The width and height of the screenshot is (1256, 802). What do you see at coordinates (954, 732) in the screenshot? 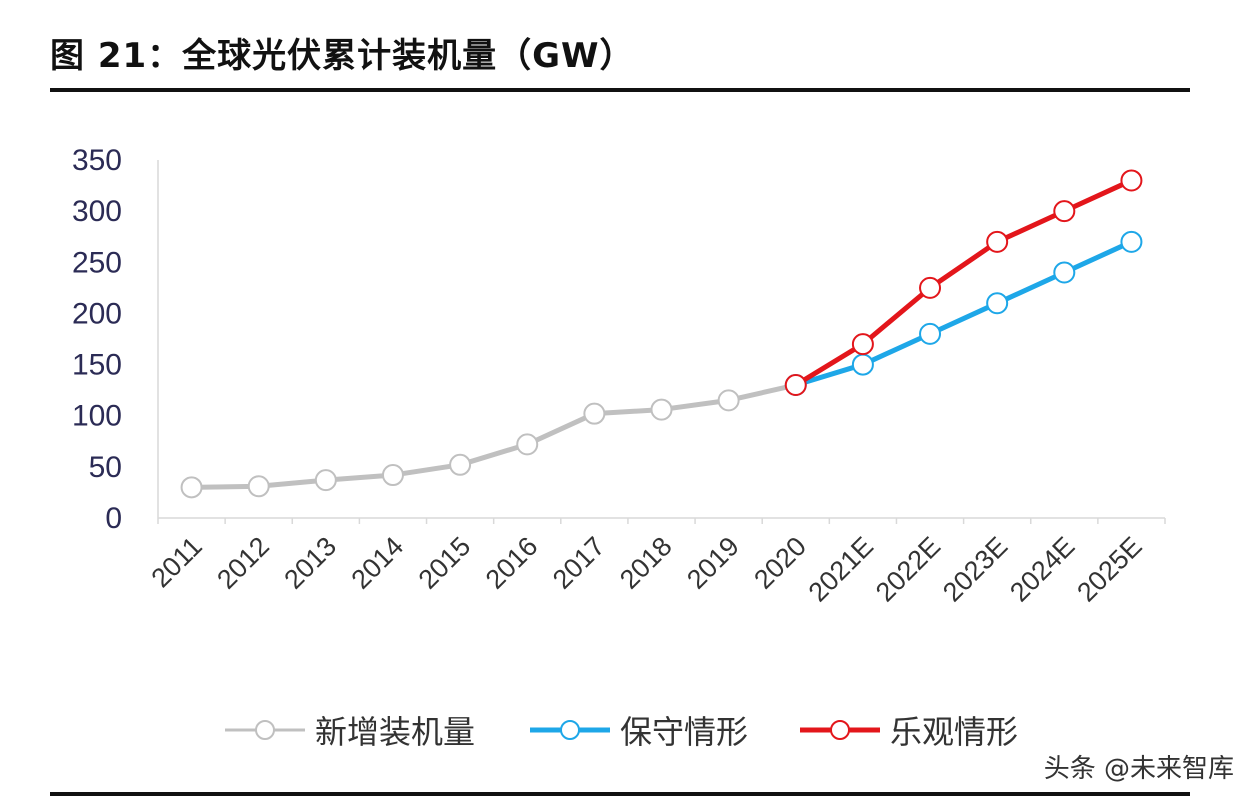
I see `legend-label: 乐观情形` at bounding box center [954, 732].